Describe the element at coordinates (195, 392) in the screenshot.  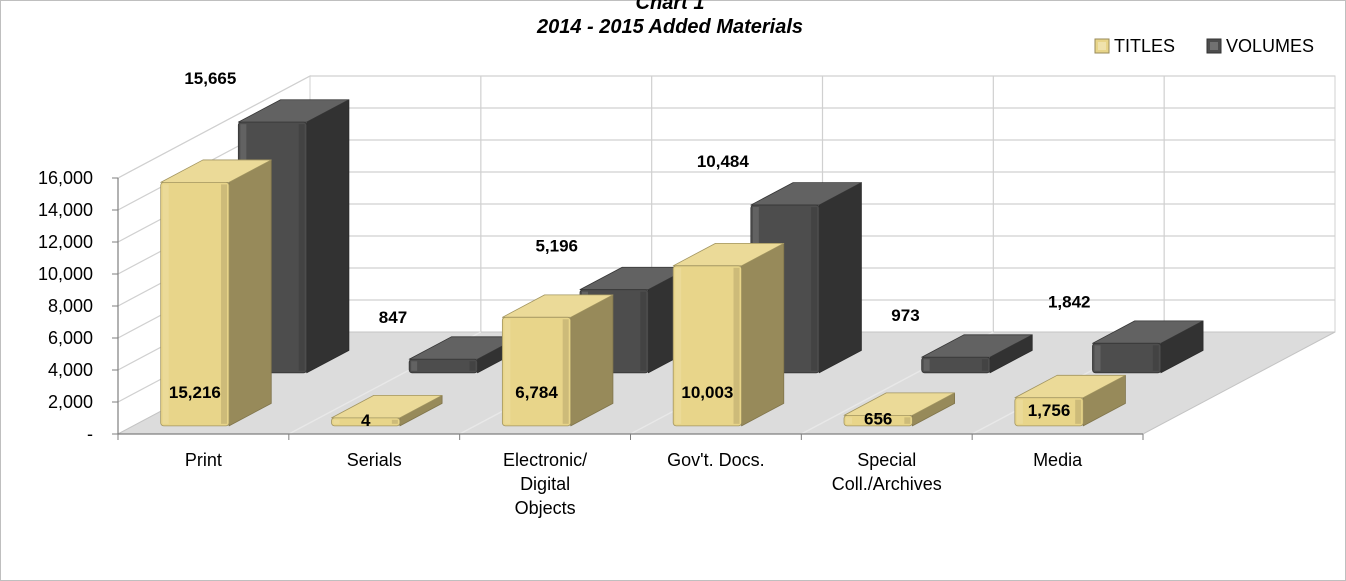
I see `titles-data-label: 15,216` at that location.